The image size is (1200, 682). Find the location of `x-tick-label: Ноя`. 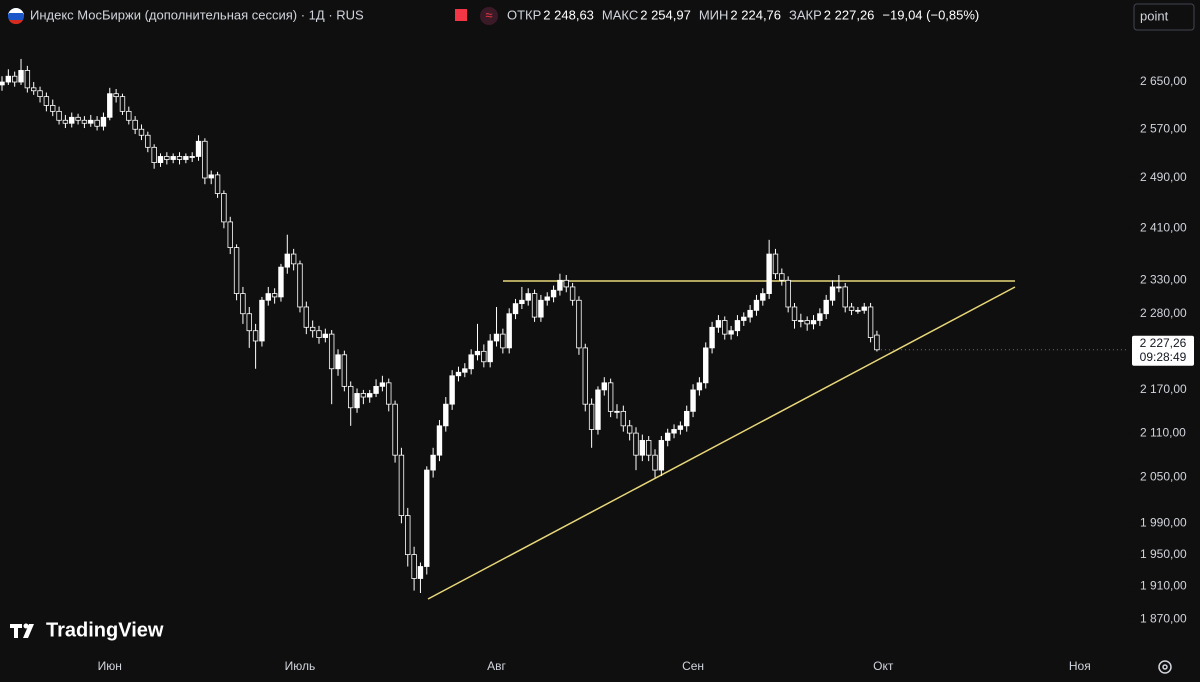

x-tick-label: Ноя is located at coordinates (1080, 666).